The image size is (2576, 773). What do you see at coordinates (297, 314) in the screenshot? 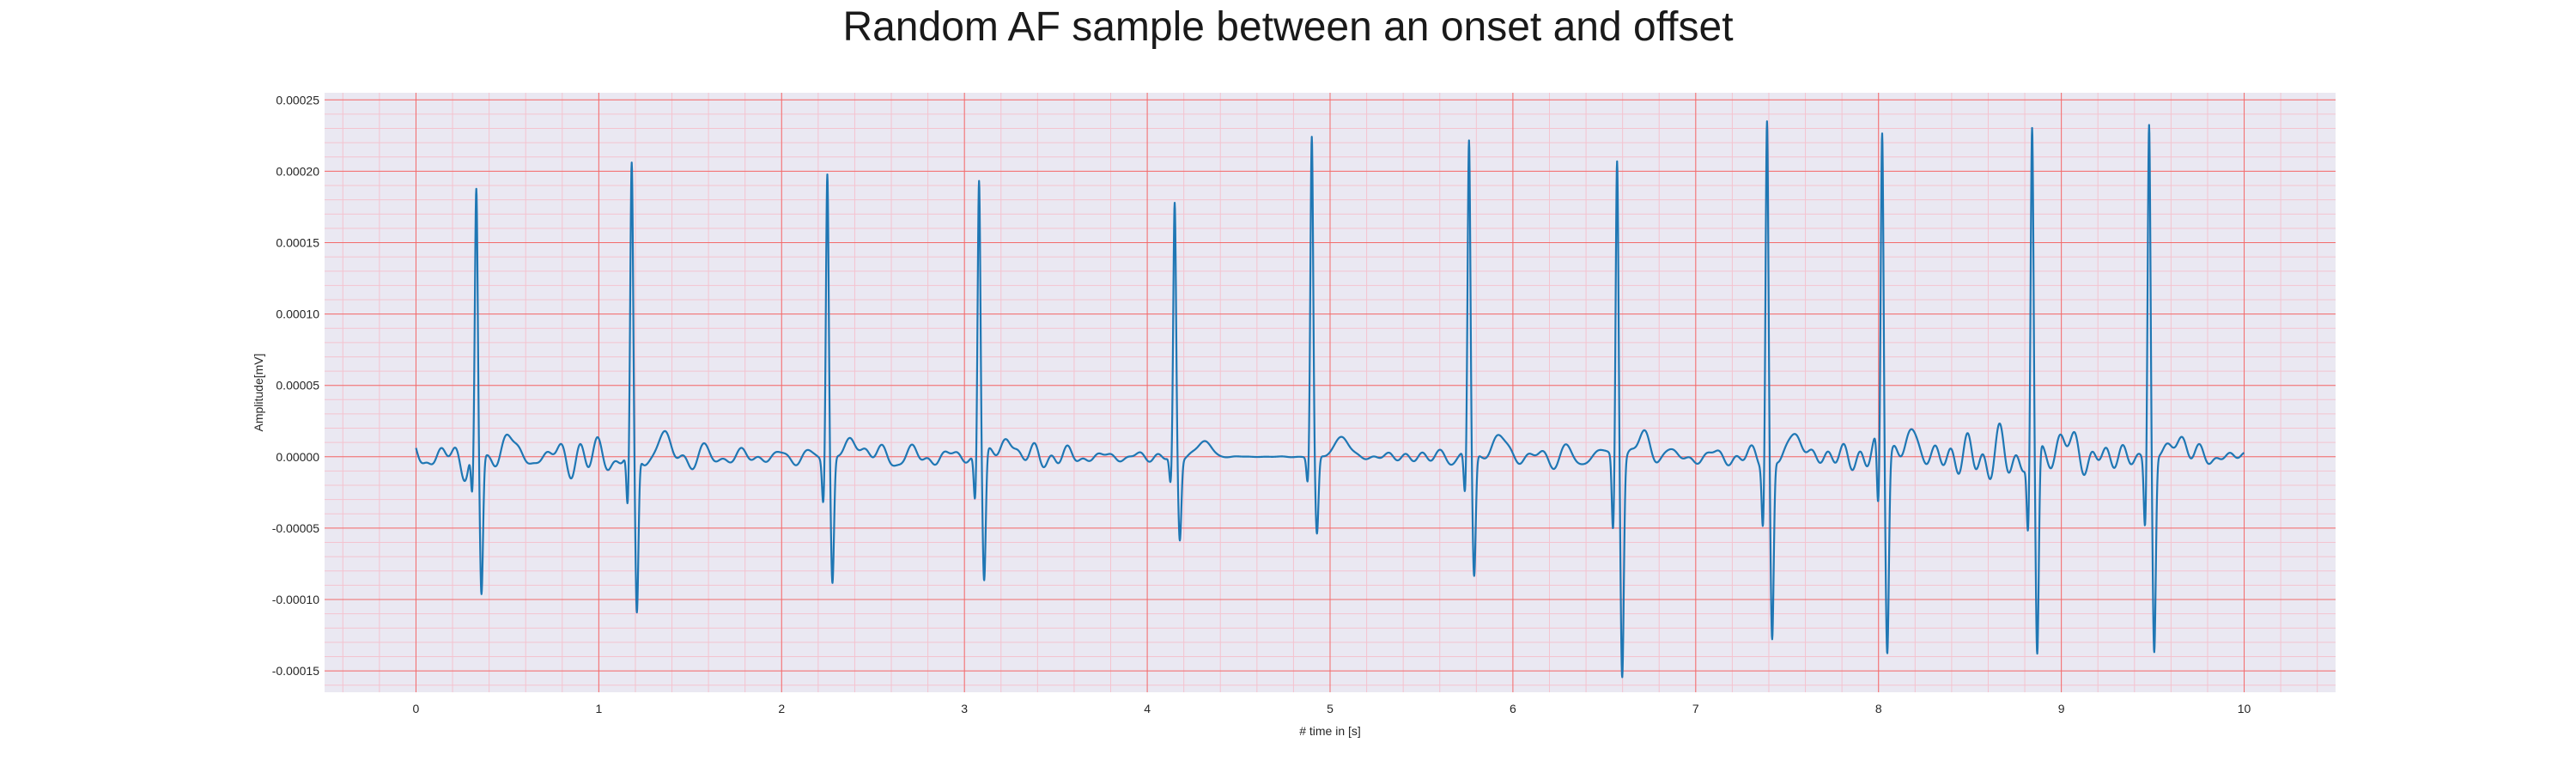
I see `y-tick-label: 0.00010` at bounding box center [297, 314].